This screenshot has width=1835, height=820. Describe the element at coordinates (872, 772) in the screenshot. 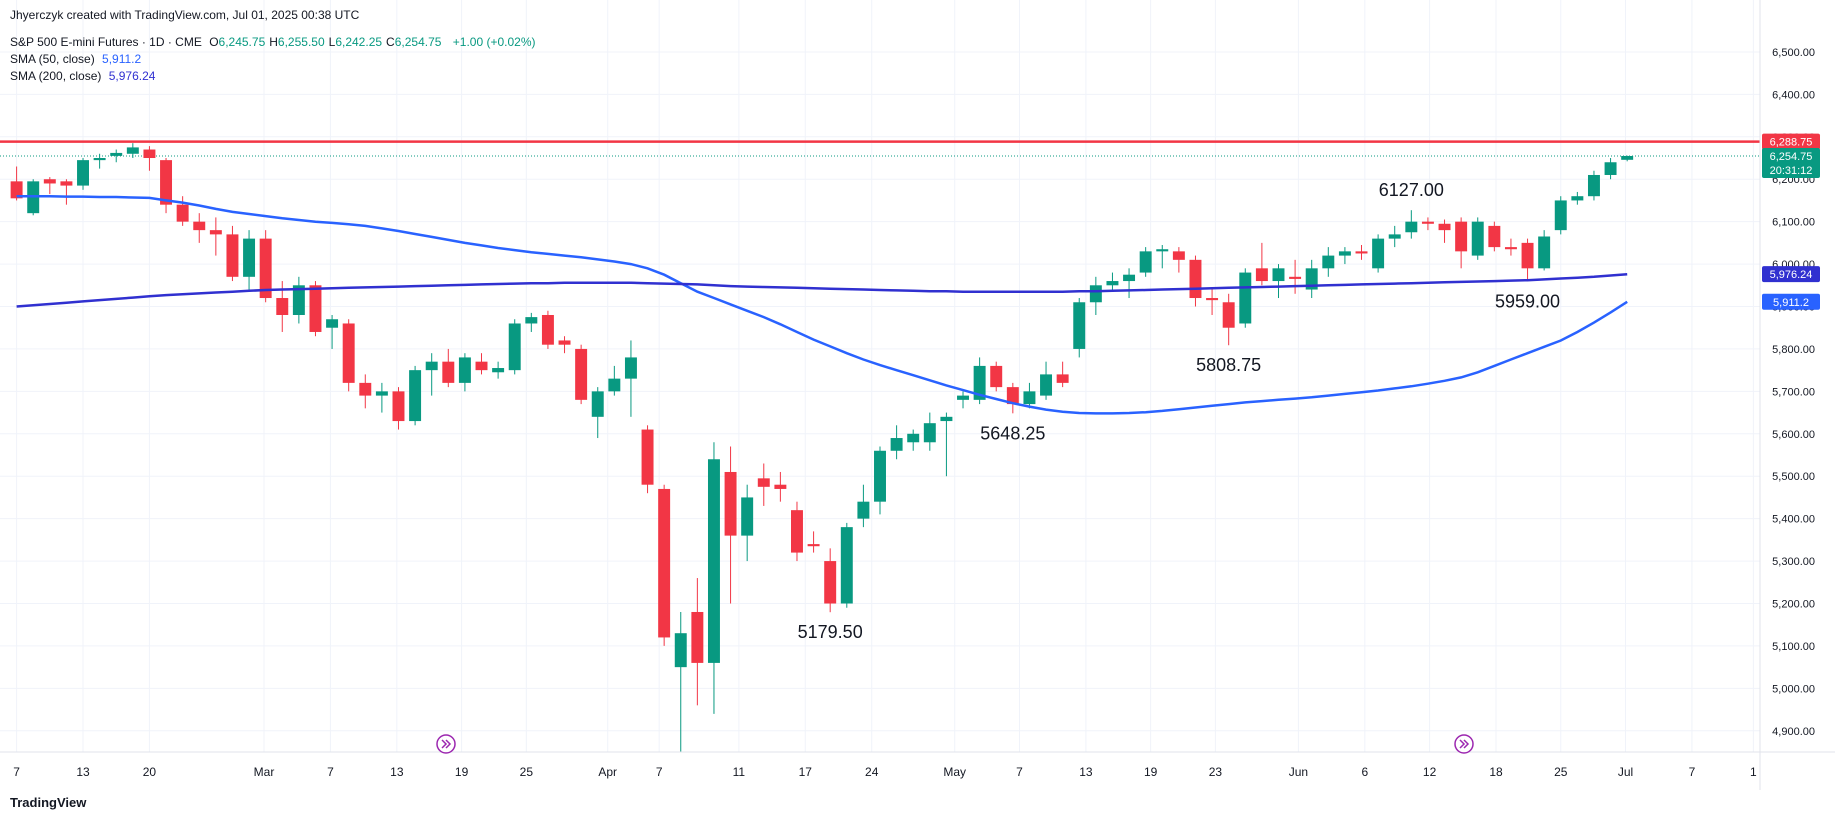

I see `x-tick-label: 24` at that location.